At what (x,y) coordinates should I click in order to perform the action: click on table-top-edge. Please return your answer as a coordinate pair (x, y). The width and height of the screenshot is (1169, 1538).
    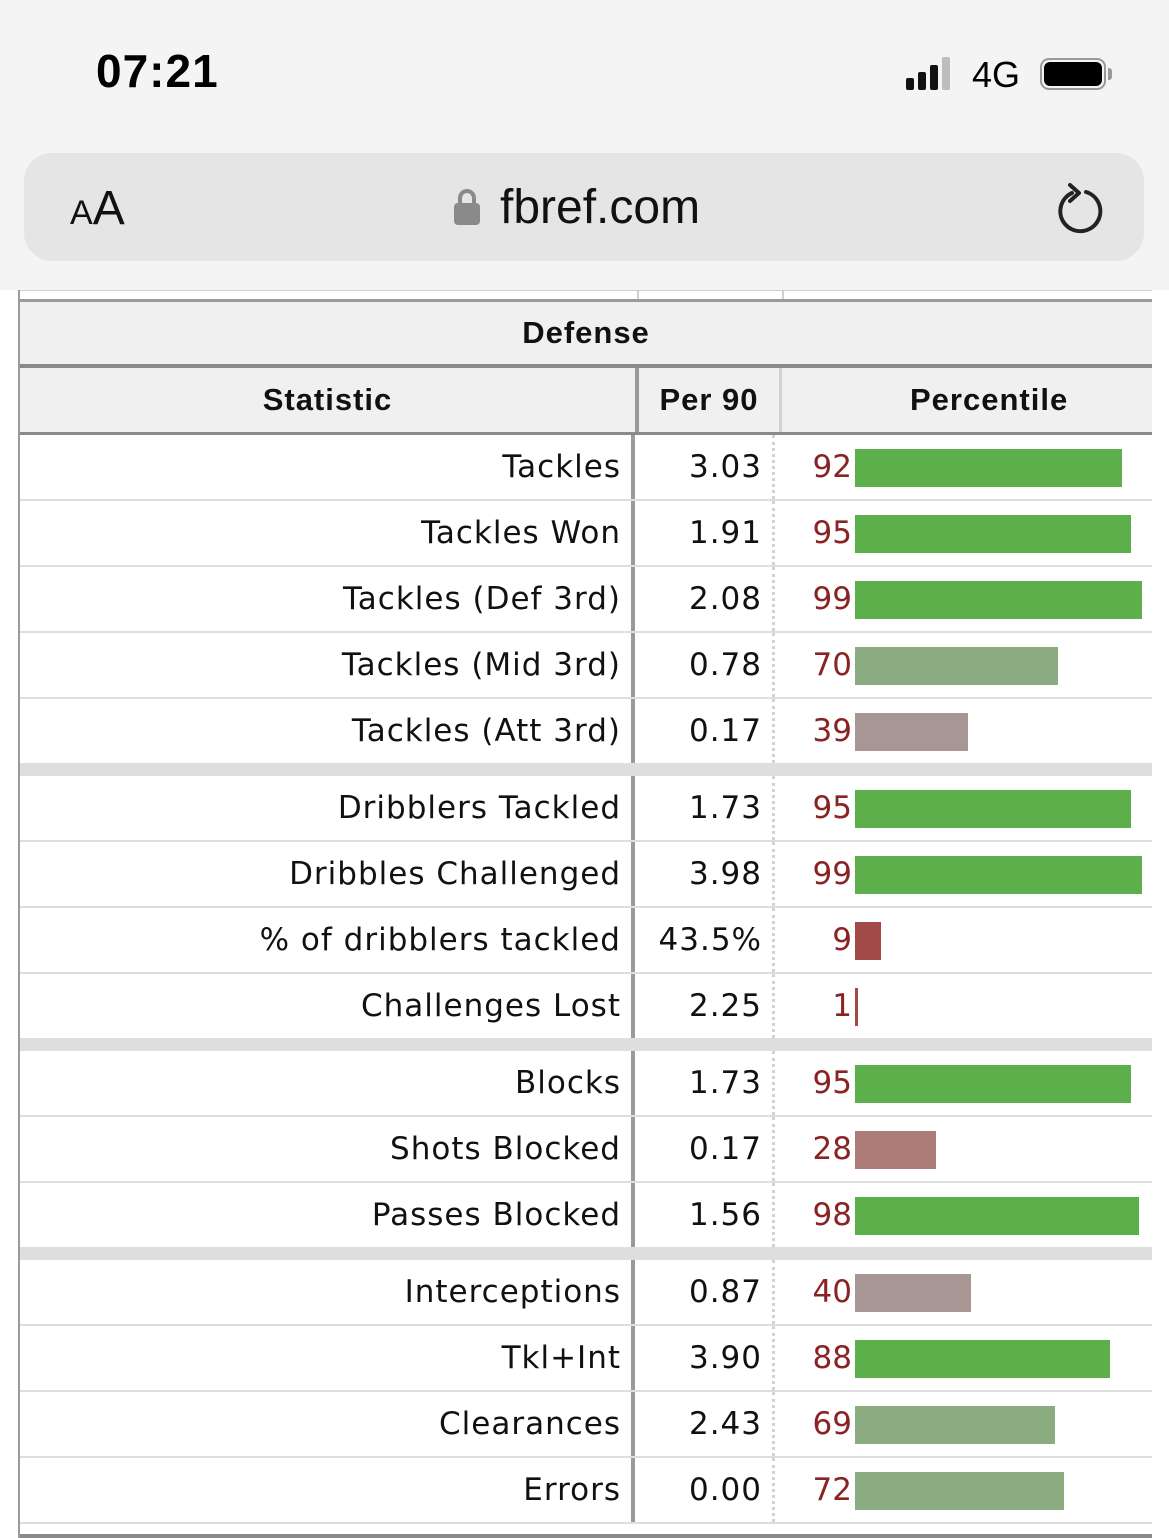
    Looking at the image, I should click on (586, 294).